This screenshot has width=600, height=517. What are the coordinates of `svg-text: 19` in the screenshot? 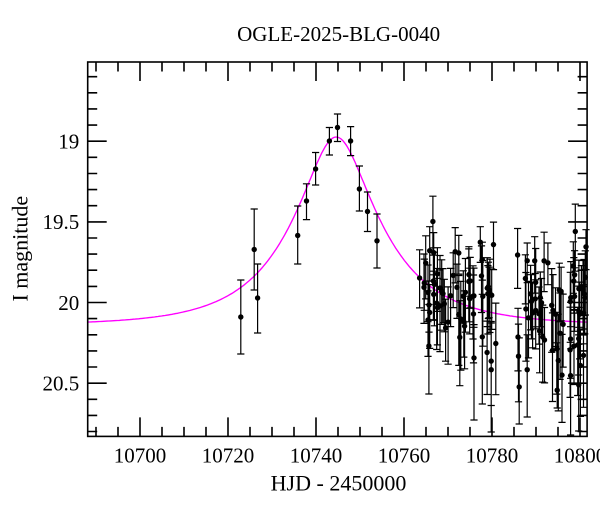 It's located at (68, 142).